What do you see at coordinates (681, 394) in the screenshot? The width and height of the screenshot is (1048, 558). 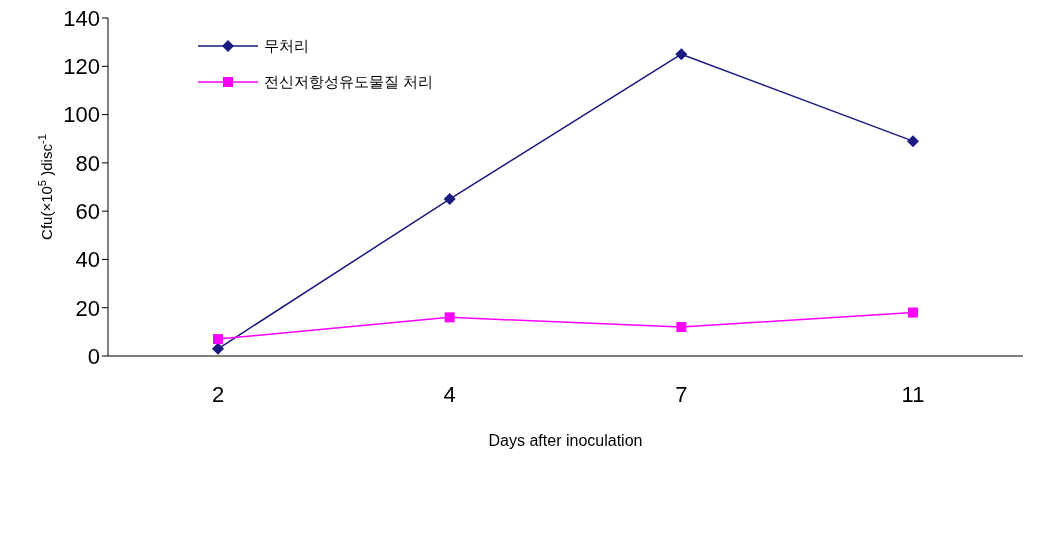 I see `x-tick-label: 7` at bounding box center [681, 394].